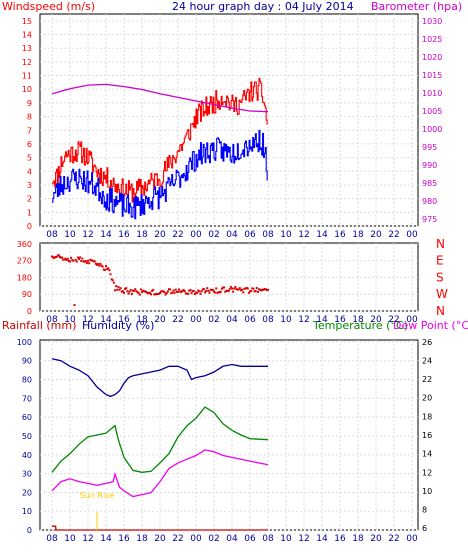 The image size is (468, 555). Describe the element at coordinates (70, 320) in the screenshot. I see `x-tick-label-2-1: 10` at that location.